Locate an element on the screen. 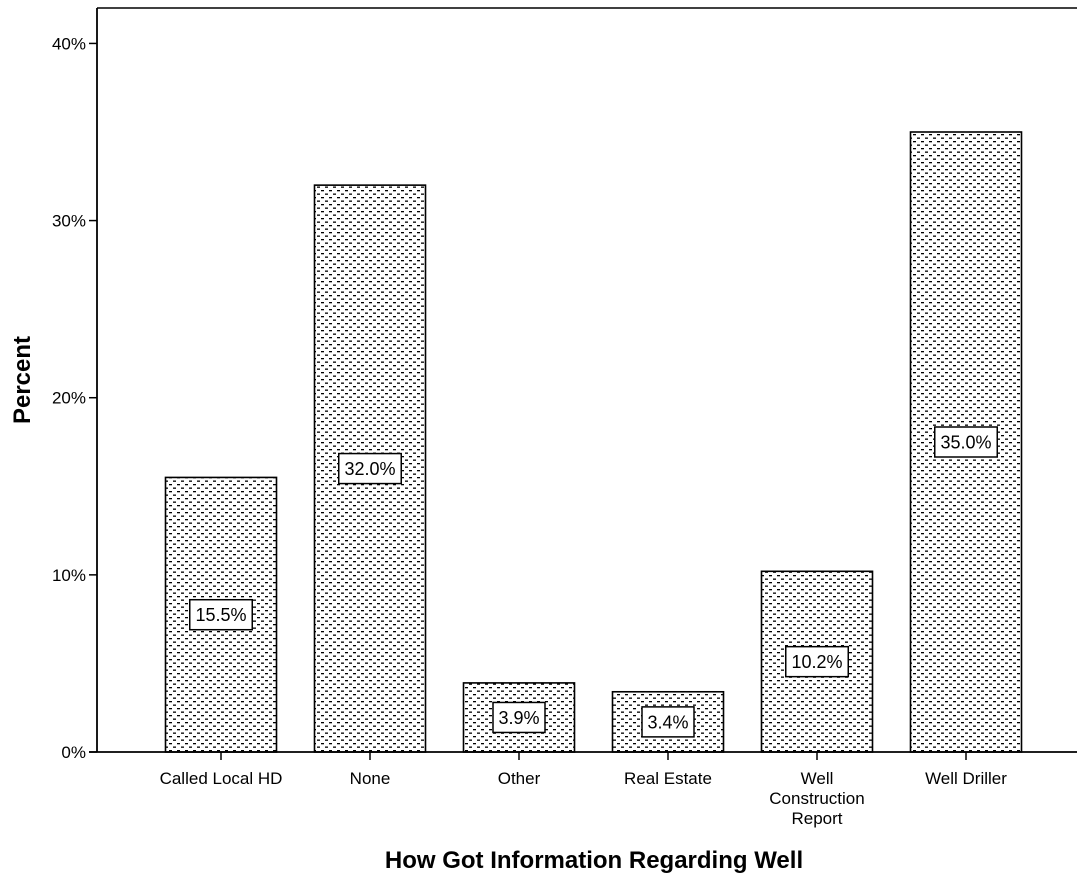  x-tick-label-2: Other is located at coordinates (519, 778).